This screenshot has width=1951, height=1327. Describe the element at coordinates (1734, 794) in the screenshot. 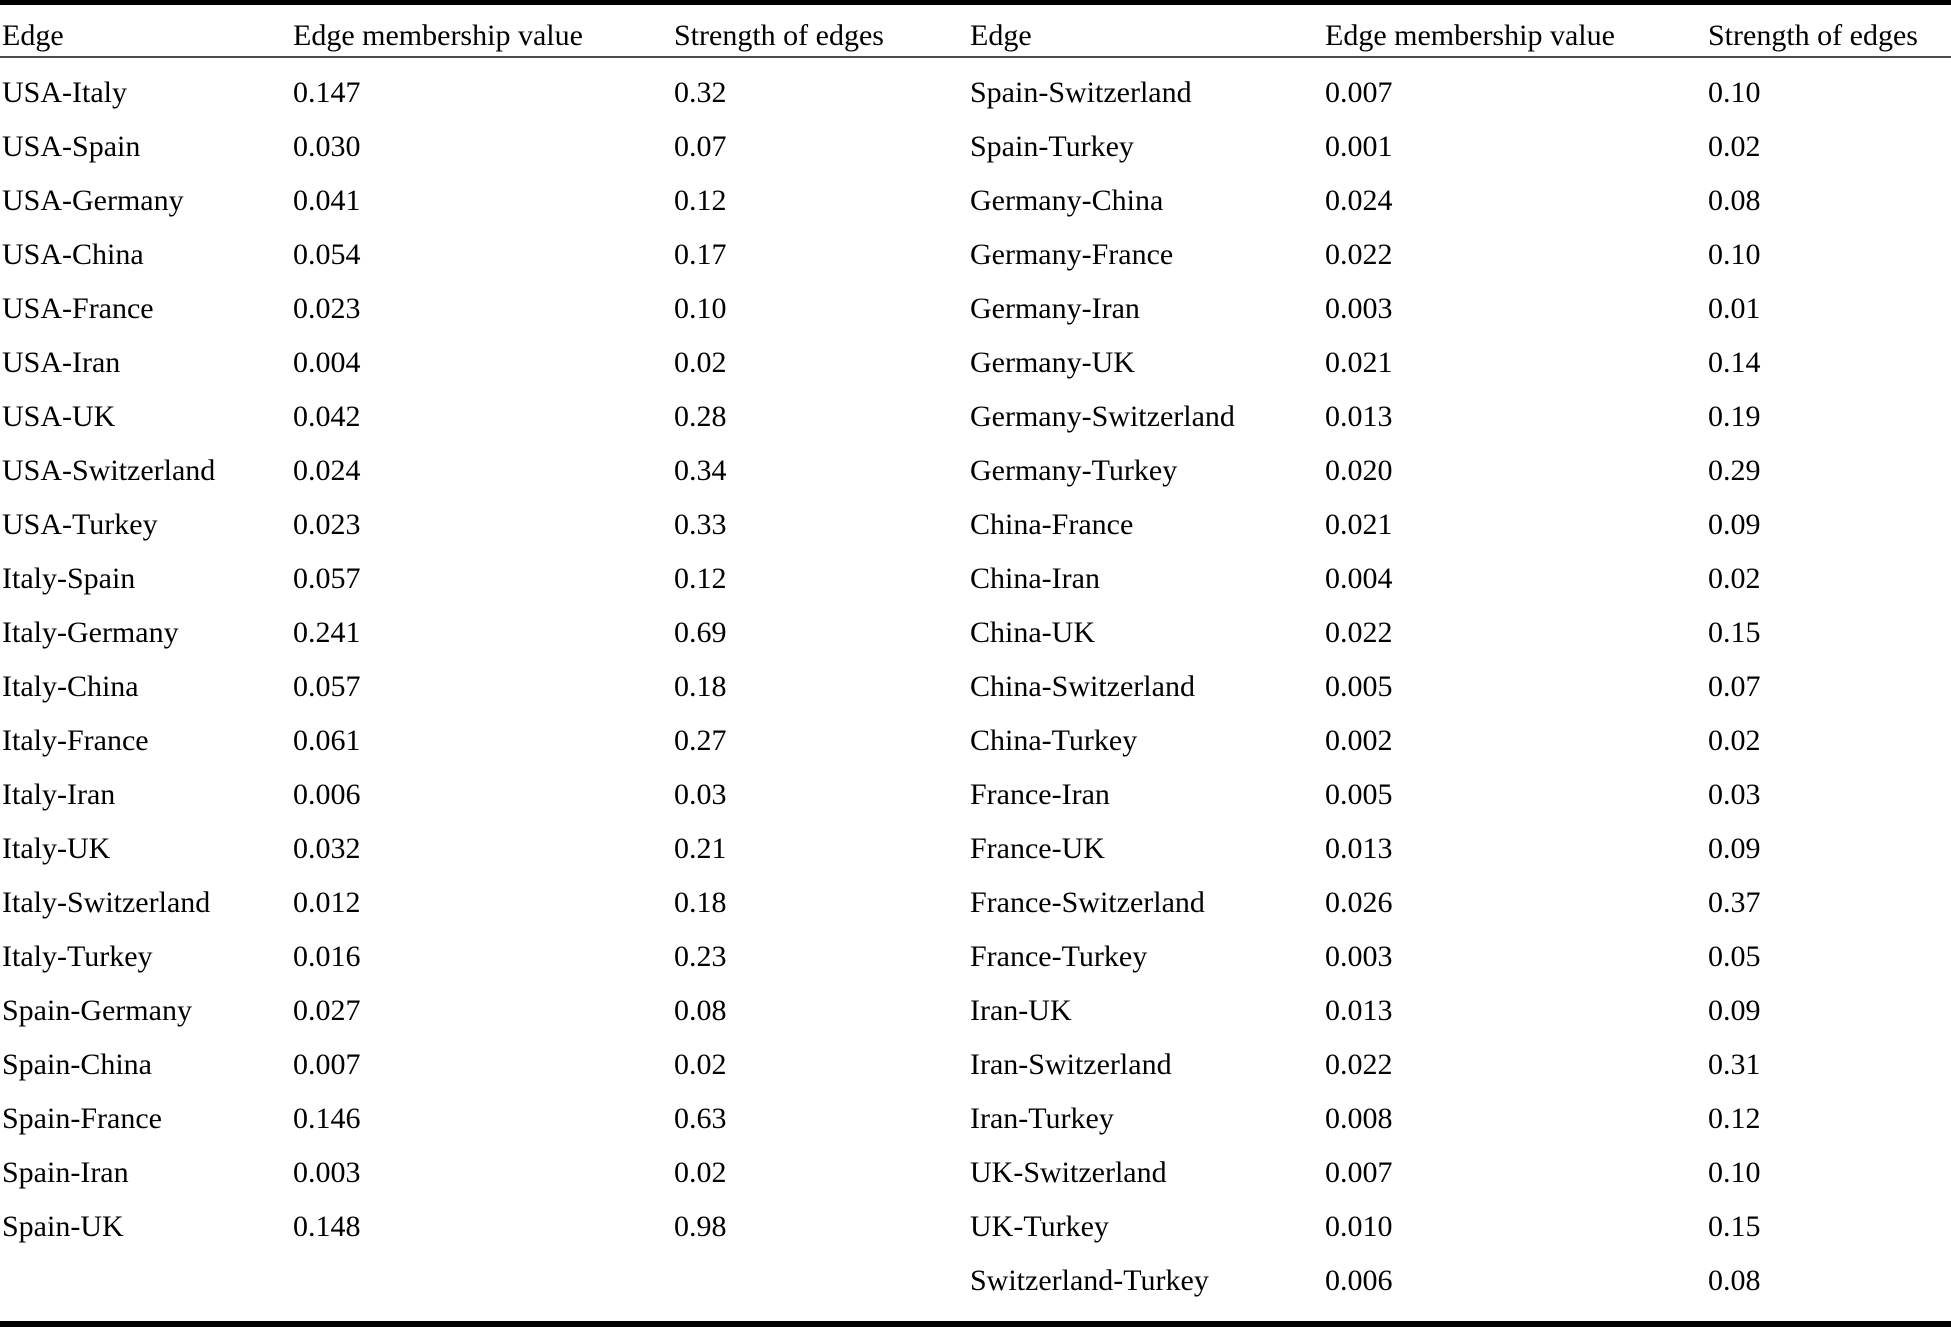

I see `table-cell: 0.03` at that location.